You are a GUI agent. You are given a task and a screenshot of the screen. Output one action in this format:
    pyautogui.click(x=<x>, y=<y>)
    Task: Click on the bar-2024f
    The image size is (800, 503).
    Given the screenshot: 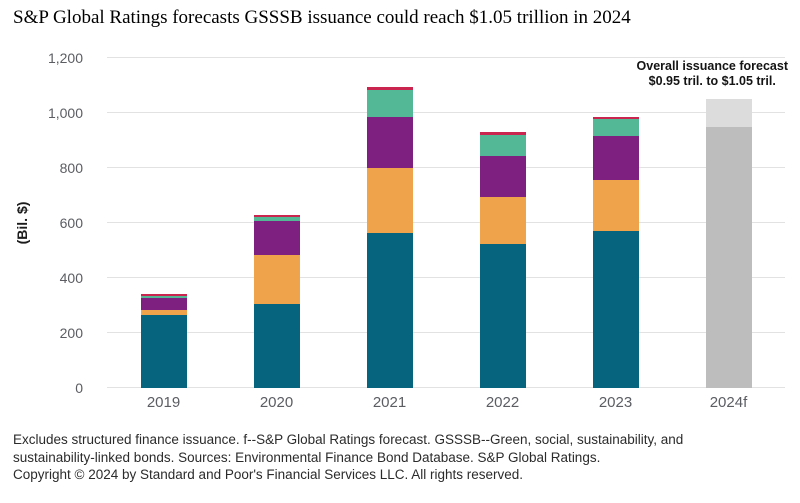 What is the action you would take?
    pyautogui.click(x=728, y=243)
    